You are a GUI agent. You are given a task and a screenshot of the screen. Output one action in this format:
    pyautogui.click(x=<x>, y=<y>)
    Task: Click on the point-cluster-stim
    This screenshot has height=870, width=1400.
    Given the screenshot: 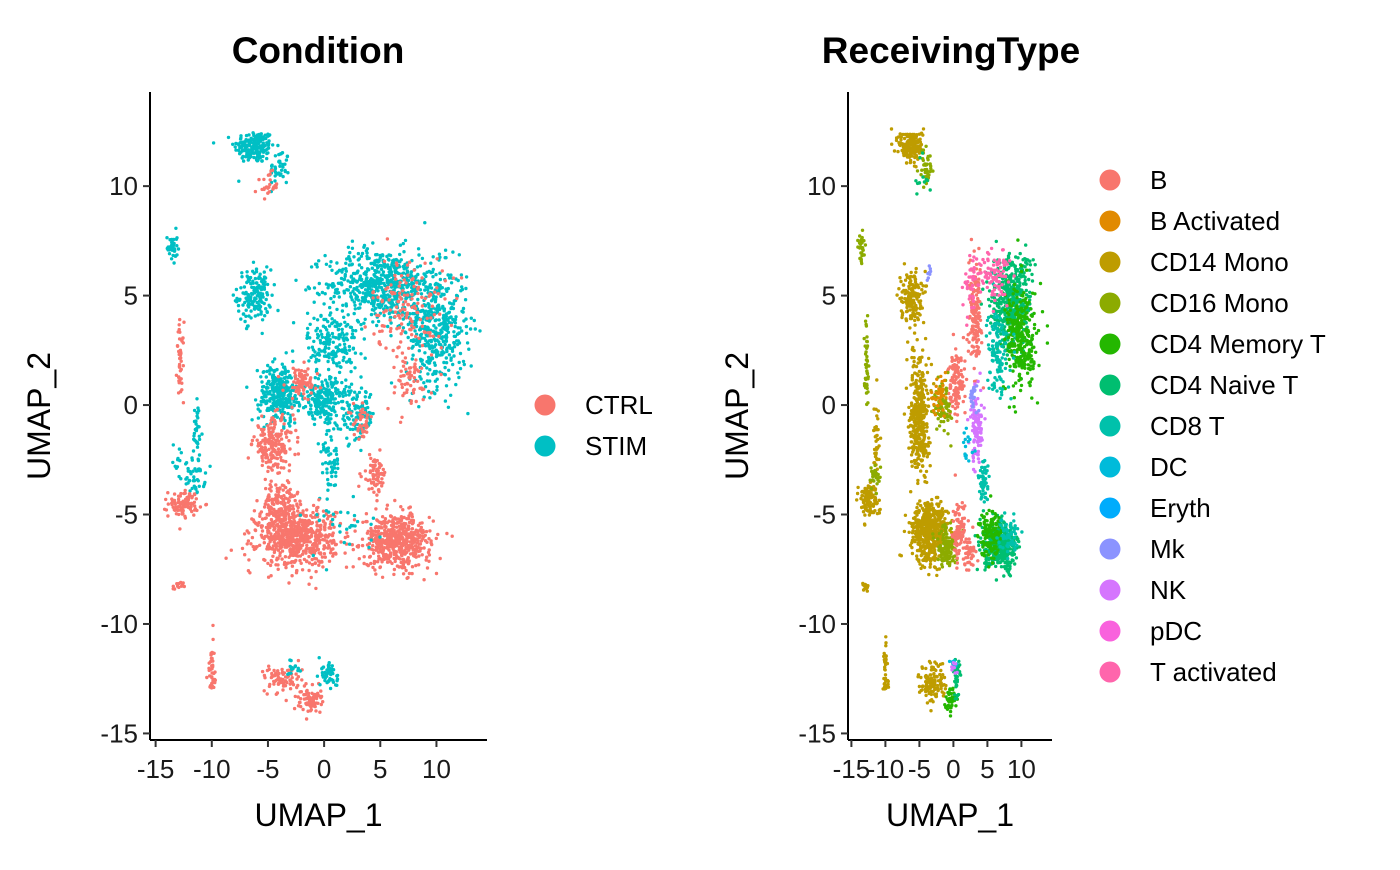 What is the action you would take?
    pyautogui.click(x=256, y=298)
    